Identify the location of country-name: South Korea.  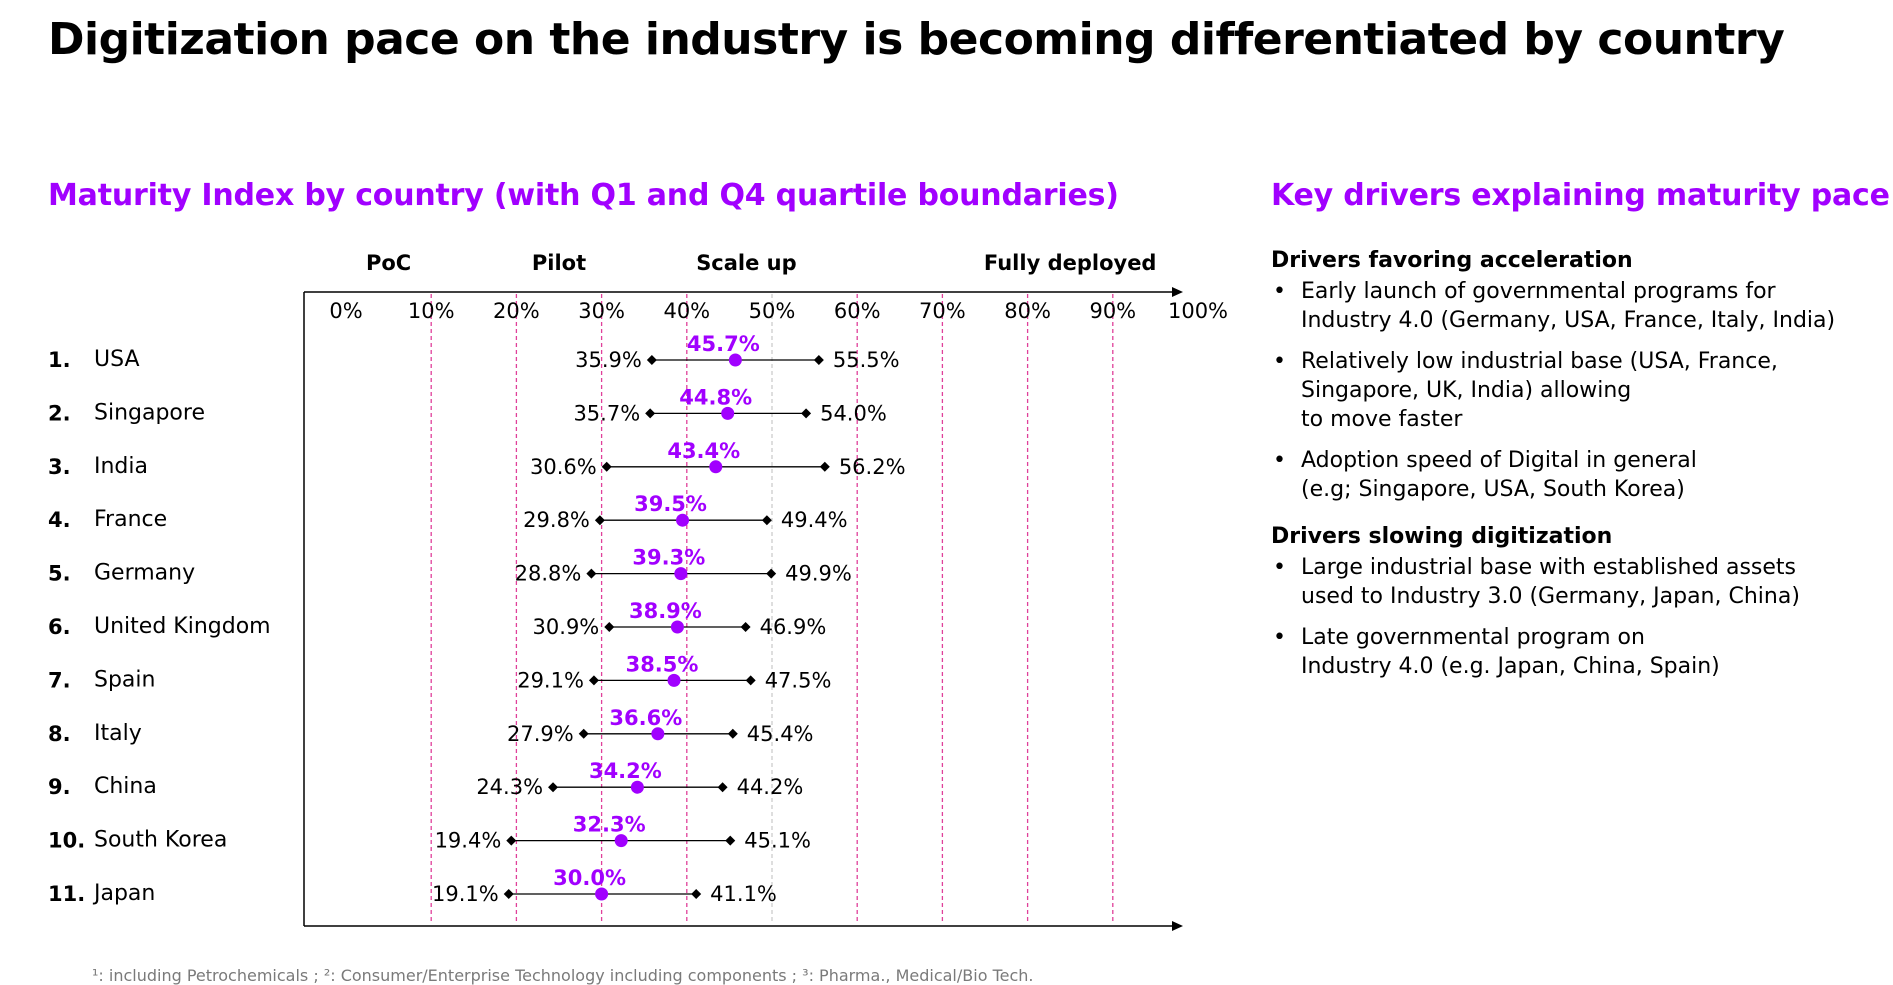
(160, 840).